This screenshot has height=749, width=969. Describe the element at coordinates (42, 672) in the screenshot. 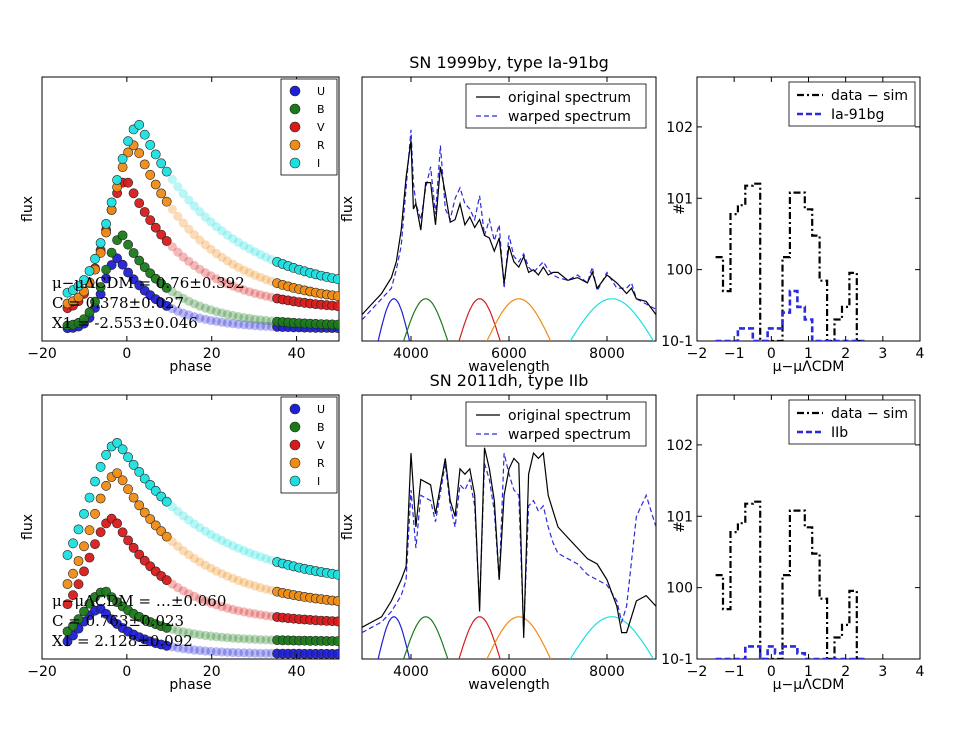

I see `lightcurve-bottom-xtick-label: −20` at that location.